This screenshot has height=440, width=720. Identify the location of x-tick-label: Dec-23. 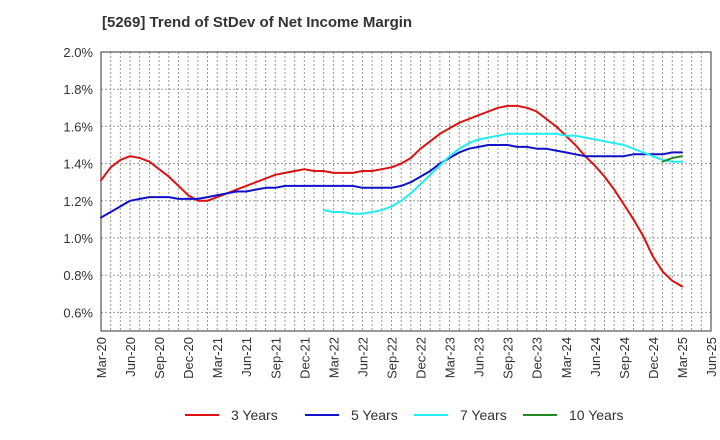
(537, 358).